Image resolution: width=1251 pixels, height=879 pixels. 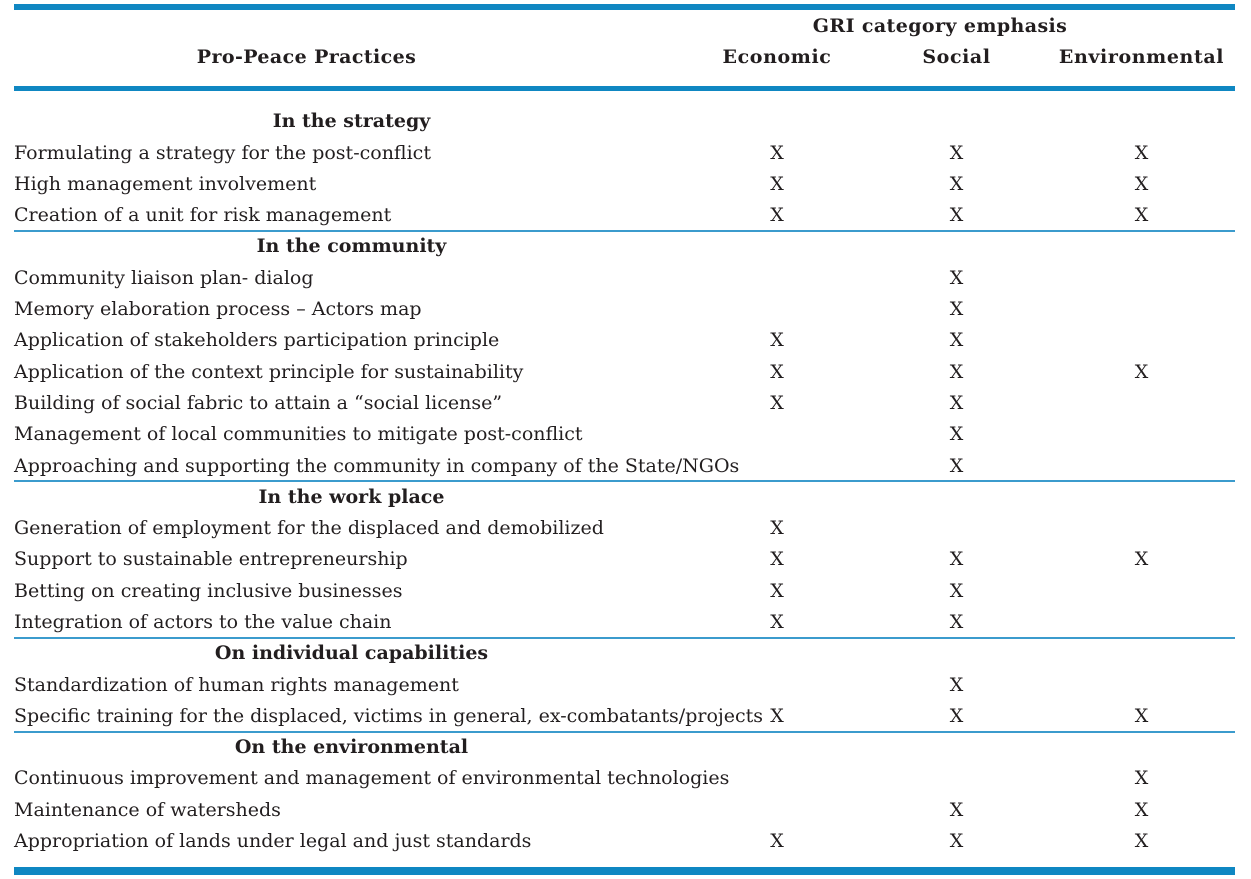 What do you see at coordinates (777, 56) in the screenshot?
I see `economic-column-header: Economic` at bounding box center [777, 56].